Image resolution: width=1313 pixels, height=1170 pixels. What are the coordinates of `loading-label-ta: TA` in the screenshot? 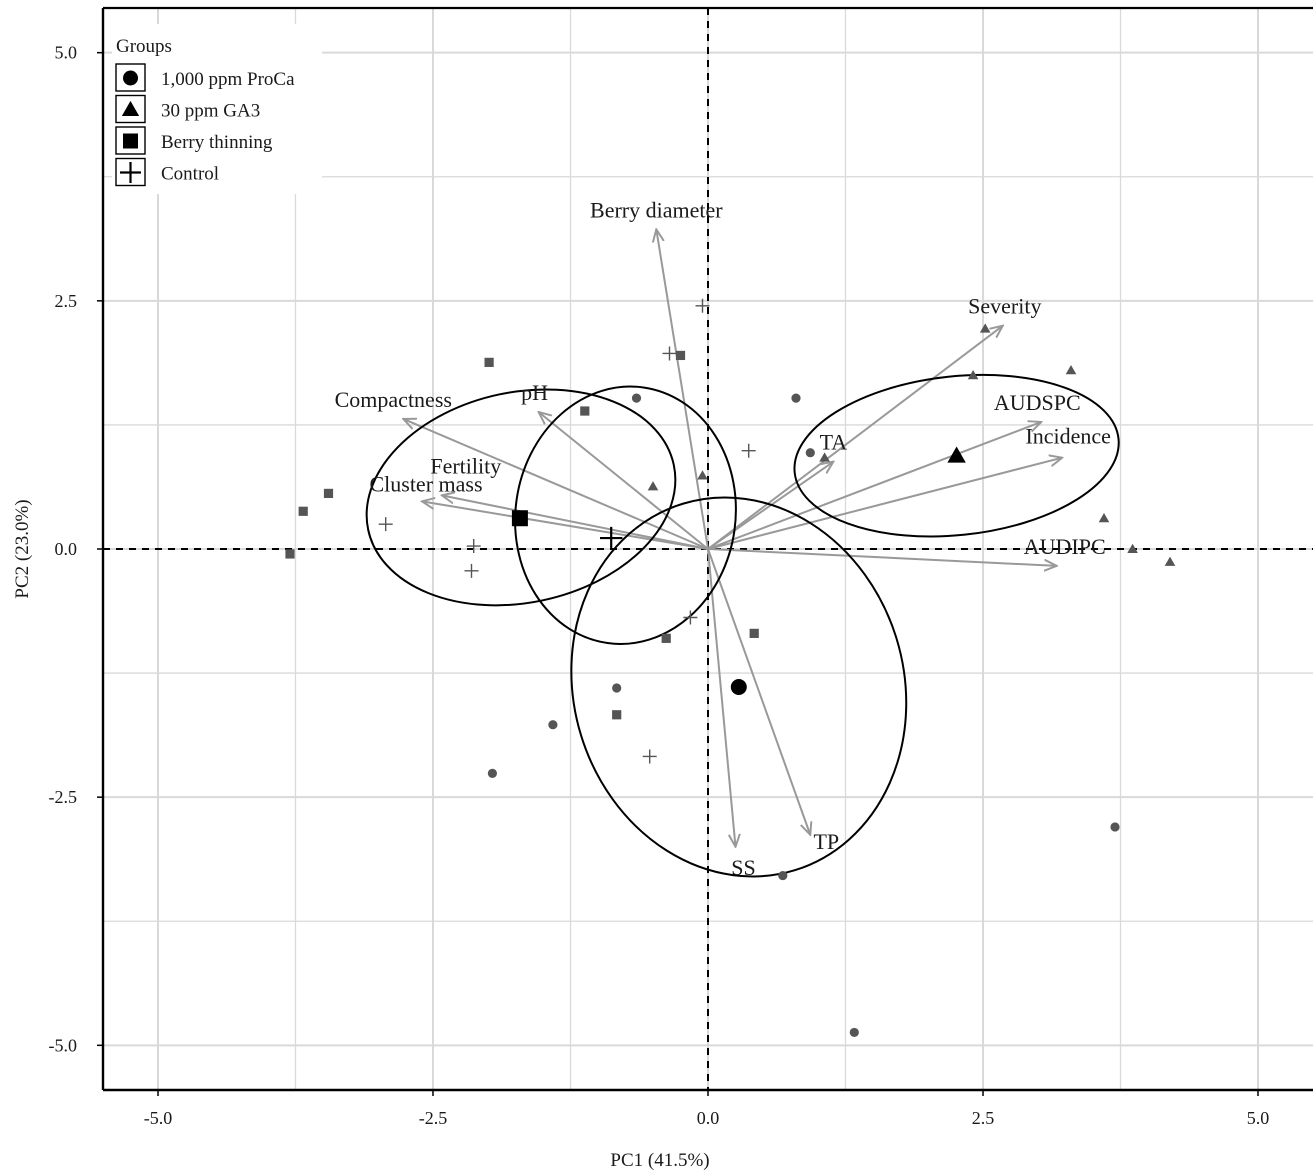 It's located at (834, 442).